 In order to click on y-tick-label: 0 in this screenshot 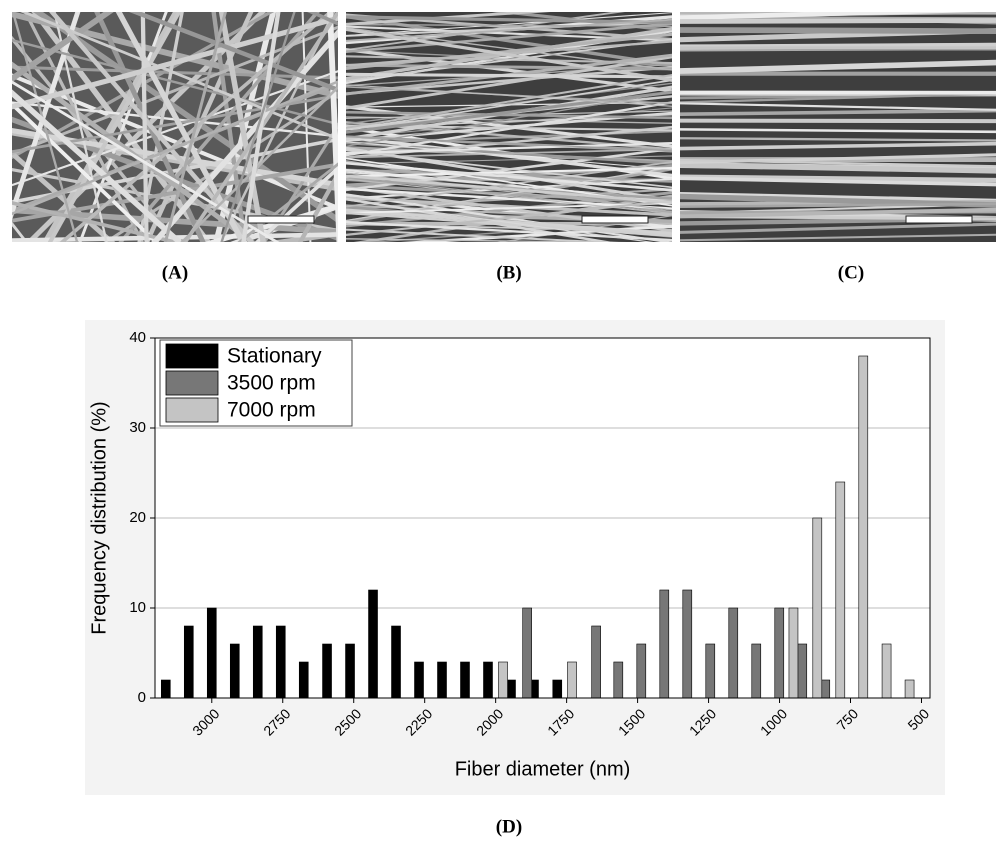, I will do `click(142, 697)`.